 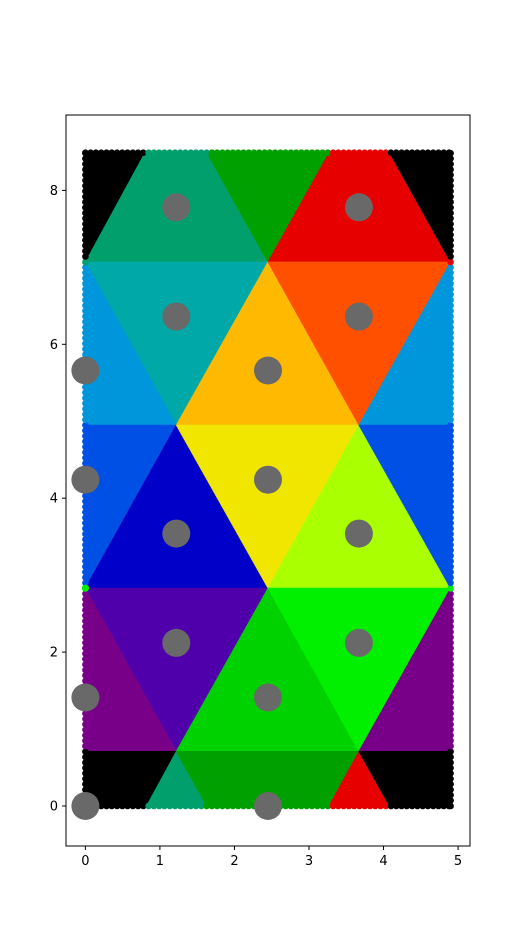 What do you see at coordinates (85, 861) in the screenshot?
I see `x-tick-label-0: 0` at bounding box center [85, 861].